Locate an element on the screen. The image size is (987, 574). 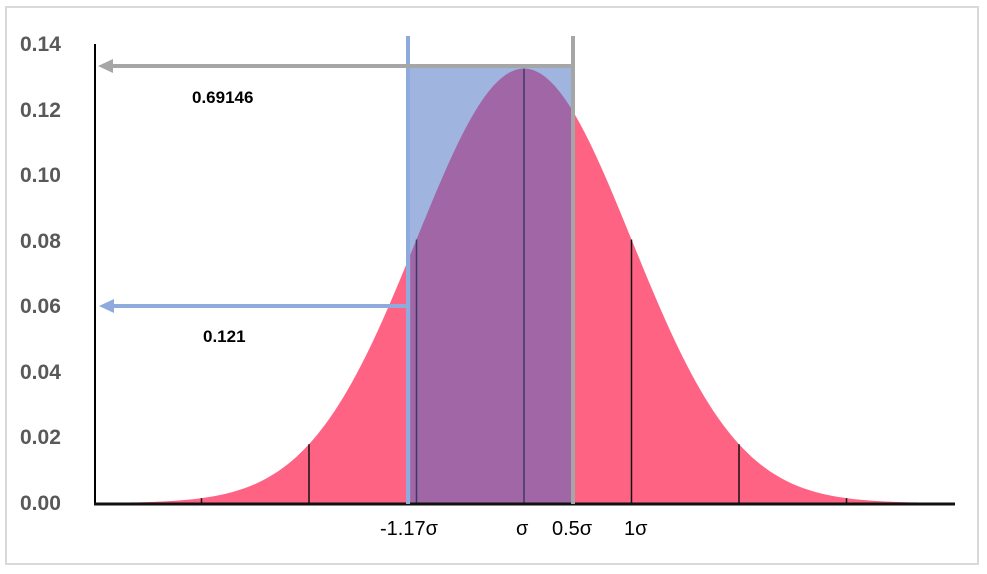
y-tick-label: 0.14 is located at coordinates (40, 44).